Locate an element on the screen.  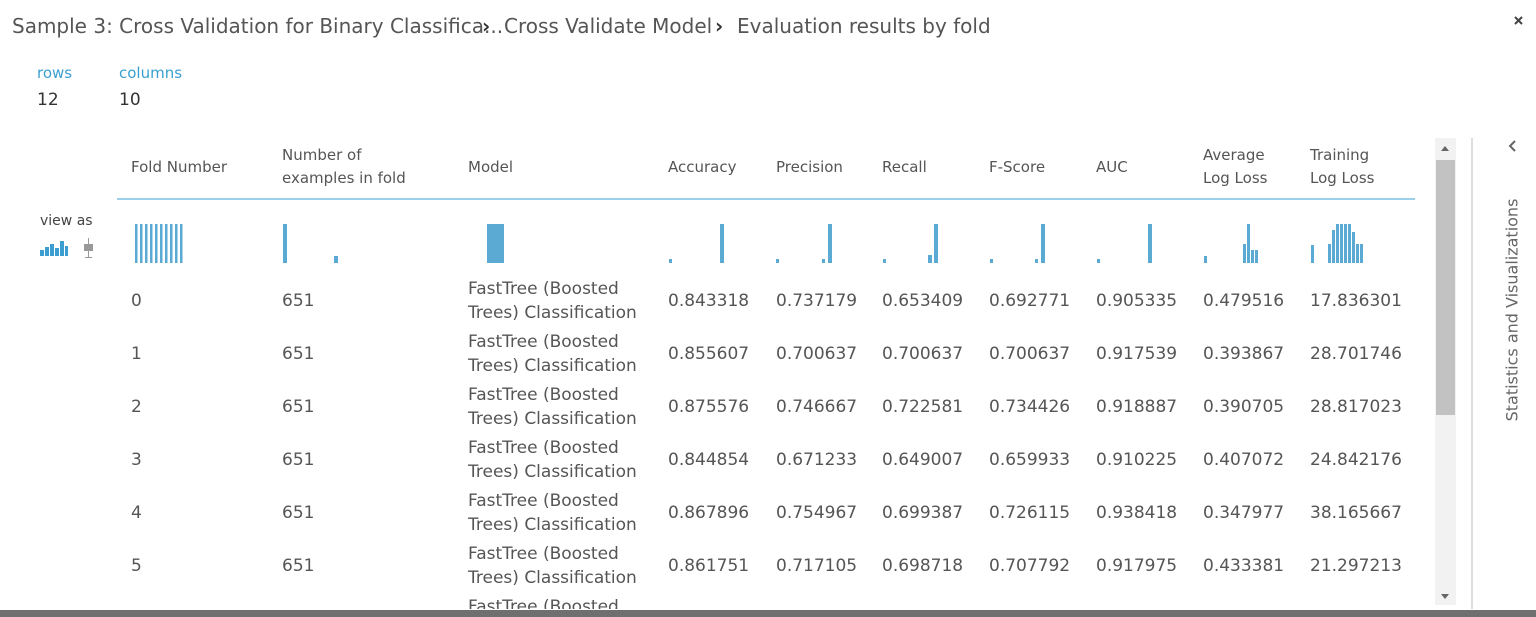
column-header: Training Log Loss is located at coordinates (1342, 166).